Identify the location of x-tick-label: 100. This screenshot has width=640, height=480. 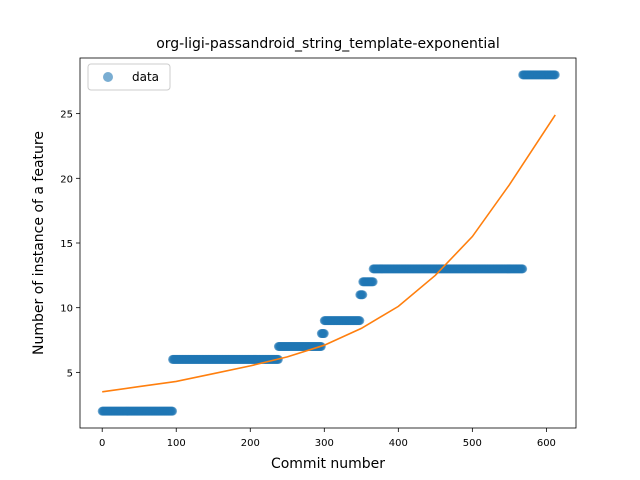
(176, 443).